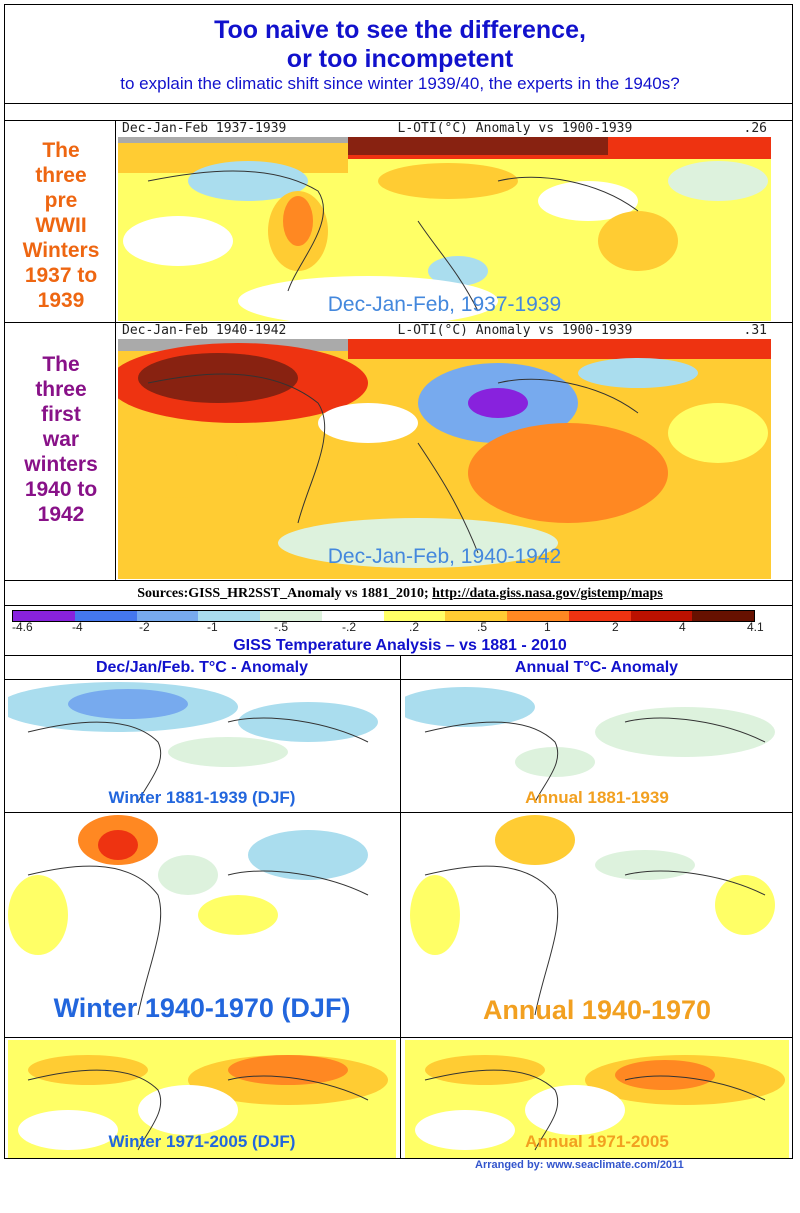 The image size is (800, 1213). What do you see at coordinates (61, 514) in the screenshot?
I see `side-label-line: 1942` at bounding box center [61, 514].